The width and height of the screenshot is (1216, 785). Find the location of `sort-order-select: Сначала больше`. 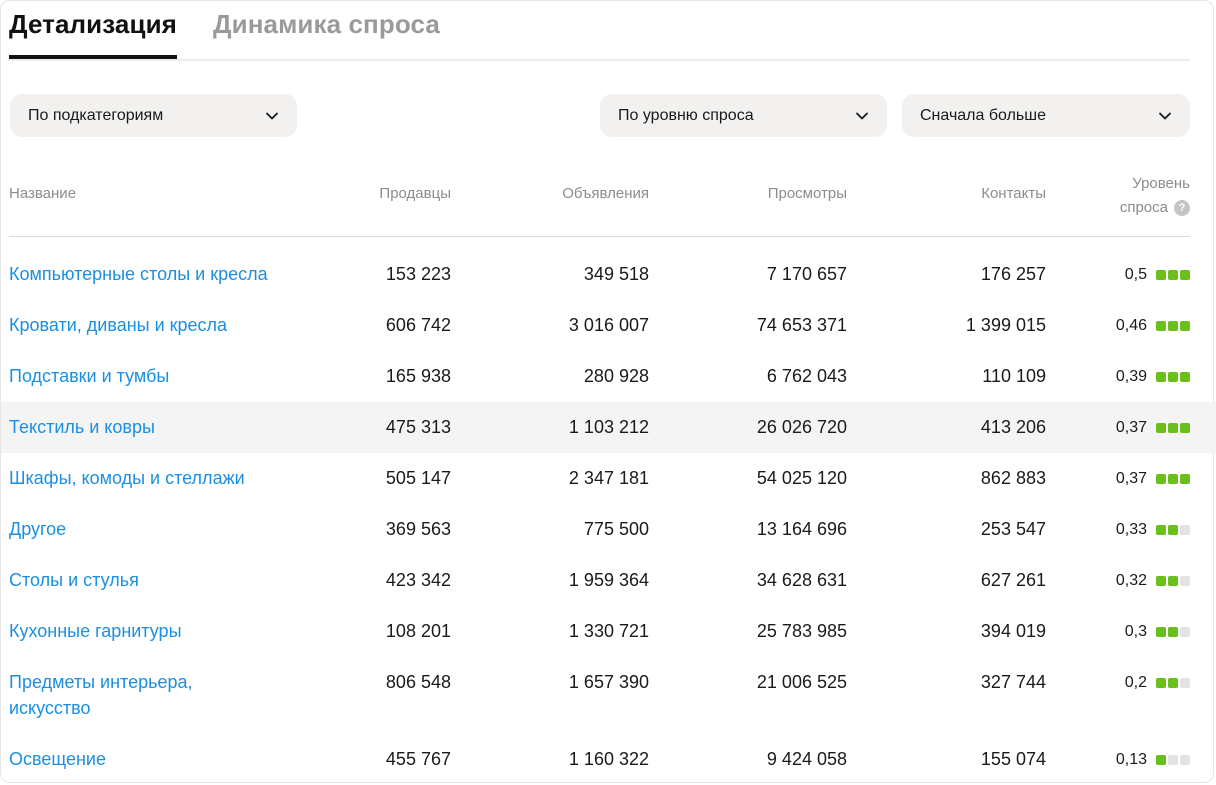

sort-order-select: Сначала больше is located at coordinates (1046, 115).